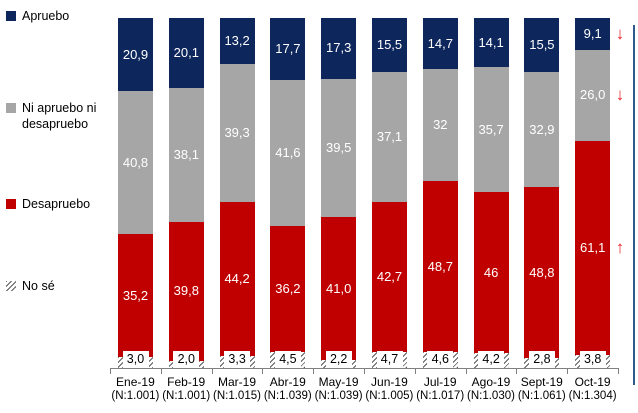  Describe the element at coordinates (440, 396) in the screenshot. I see `sample-size-label: (N:1.017)` at that location.